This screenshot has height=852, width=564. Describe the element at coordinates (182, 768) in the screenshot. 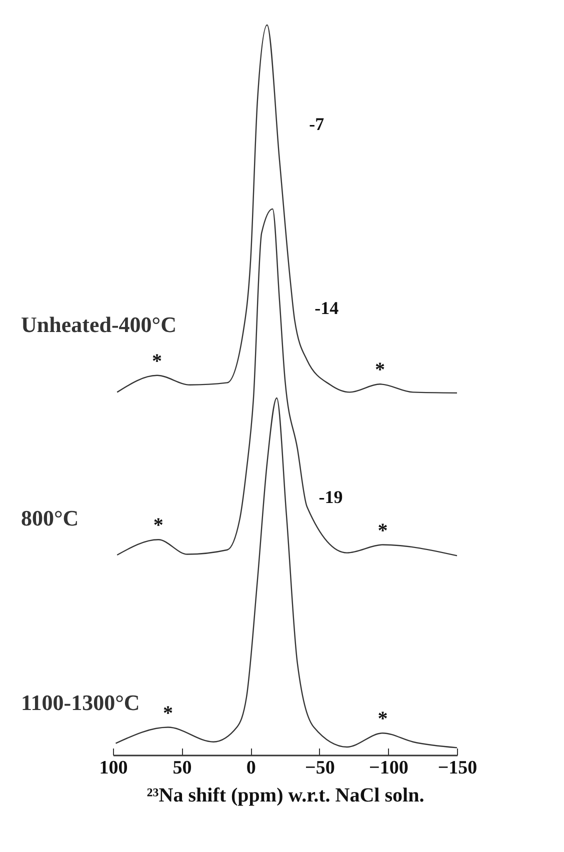

I see `x-tick-label: 50` at that location.